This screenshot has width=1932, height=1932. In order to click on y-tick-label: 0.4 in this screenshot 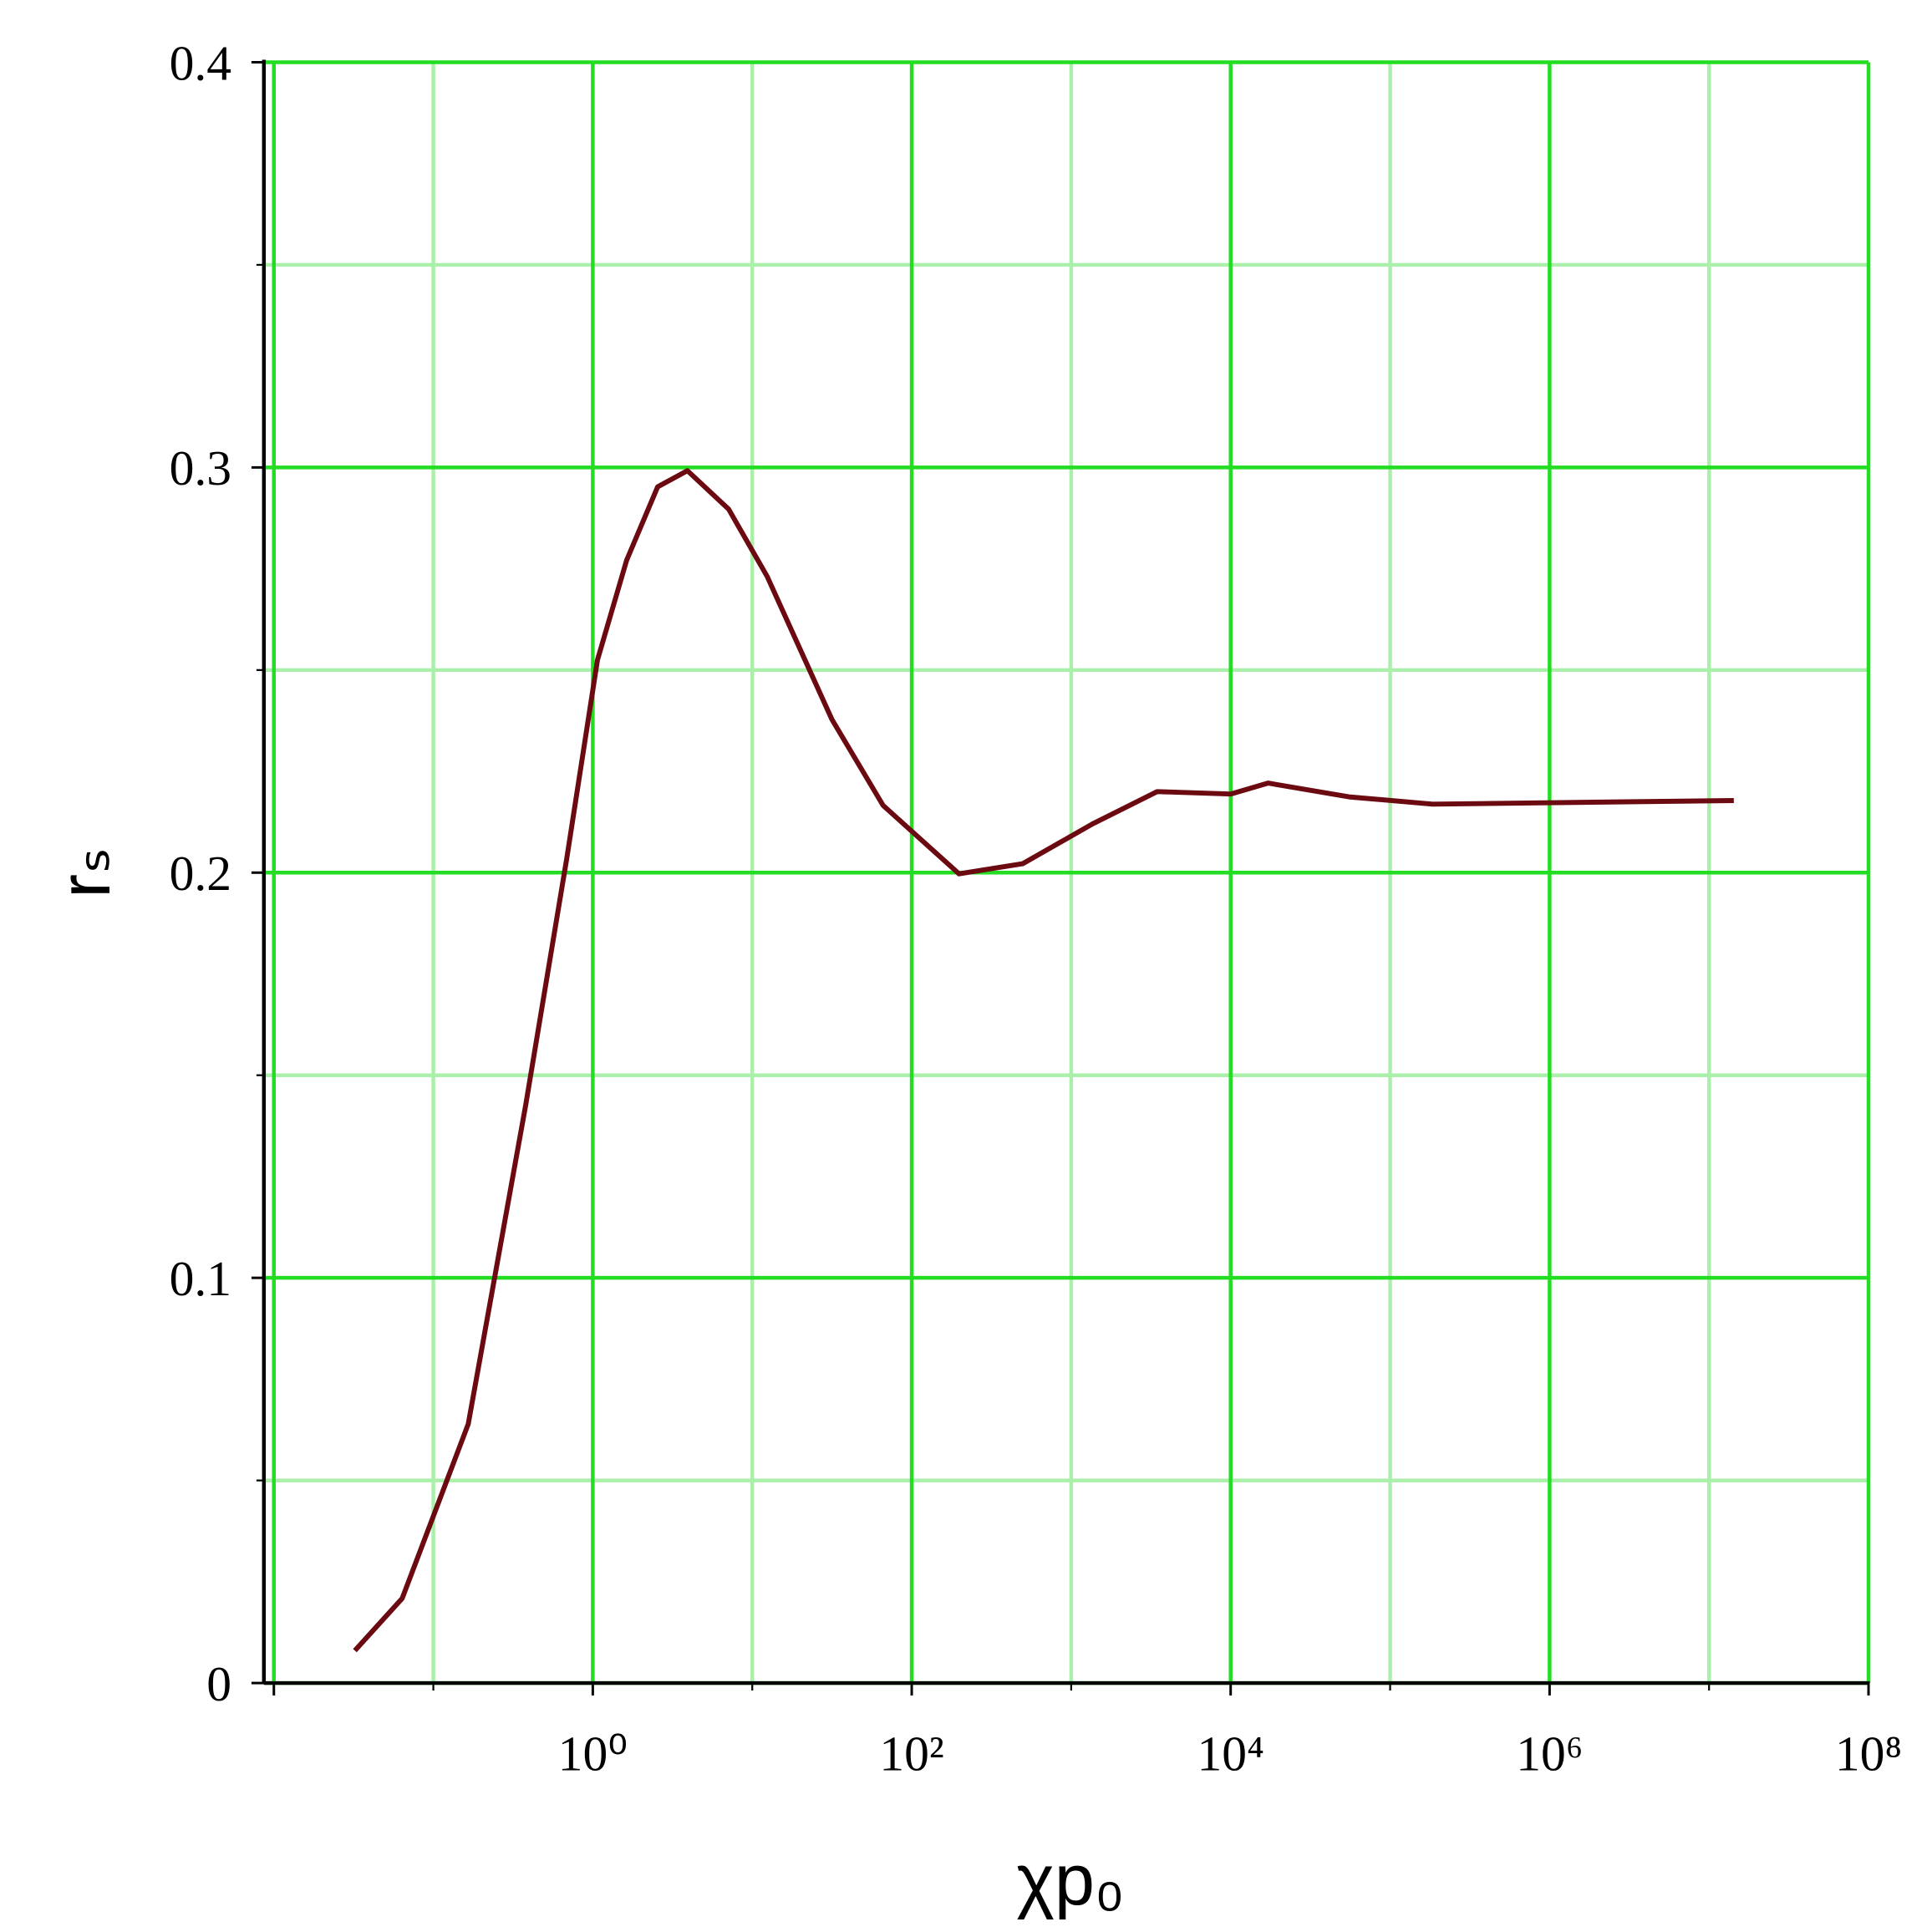, I will do `click(200, 62)`.